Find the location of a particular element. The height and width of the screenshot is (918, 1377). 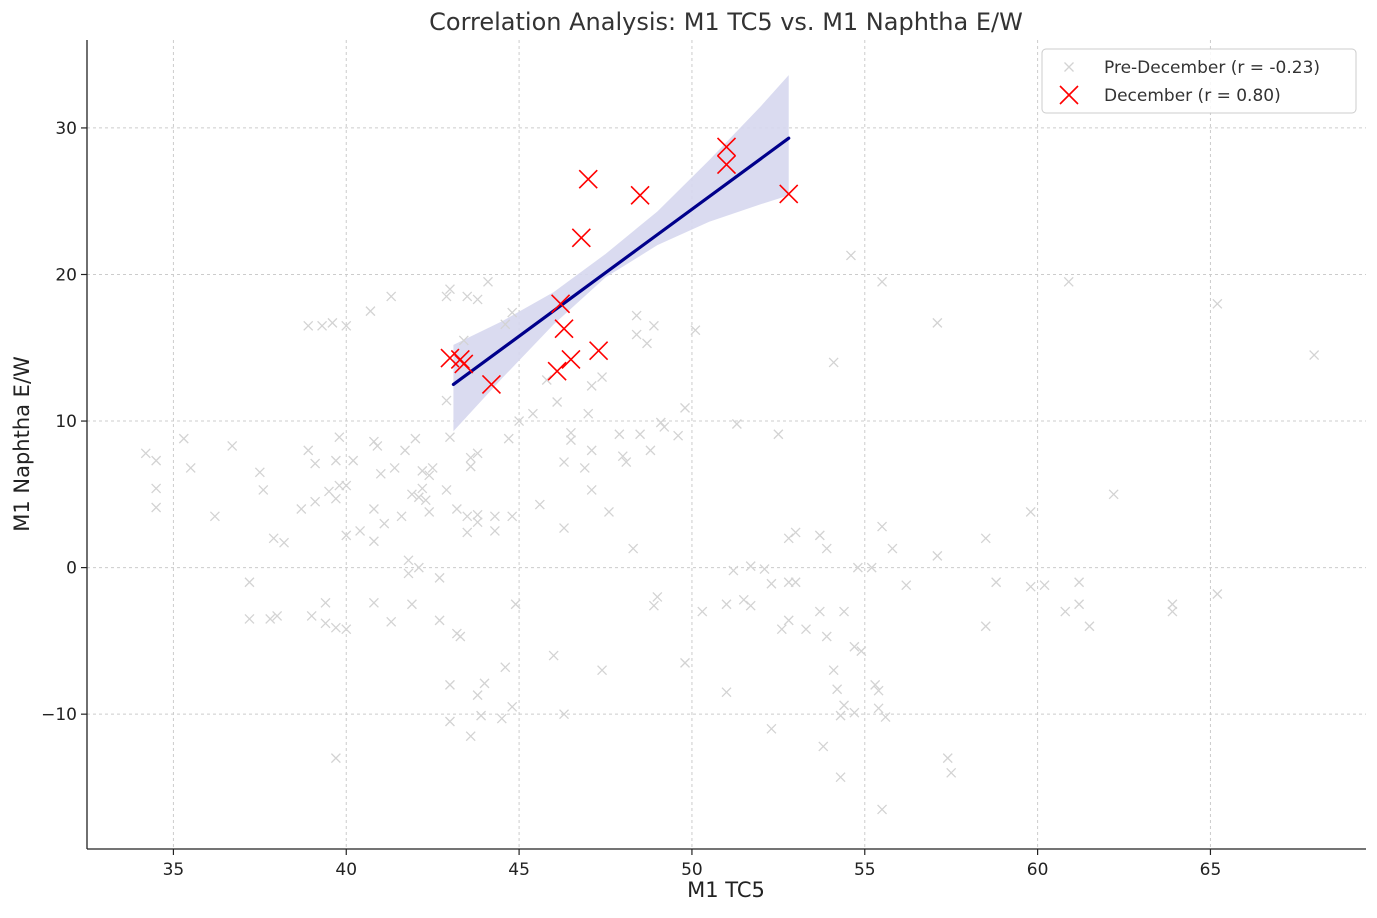

legend-label-pre-december: Pre-December (r = -0.23) is located at coordinates (1212, 68).